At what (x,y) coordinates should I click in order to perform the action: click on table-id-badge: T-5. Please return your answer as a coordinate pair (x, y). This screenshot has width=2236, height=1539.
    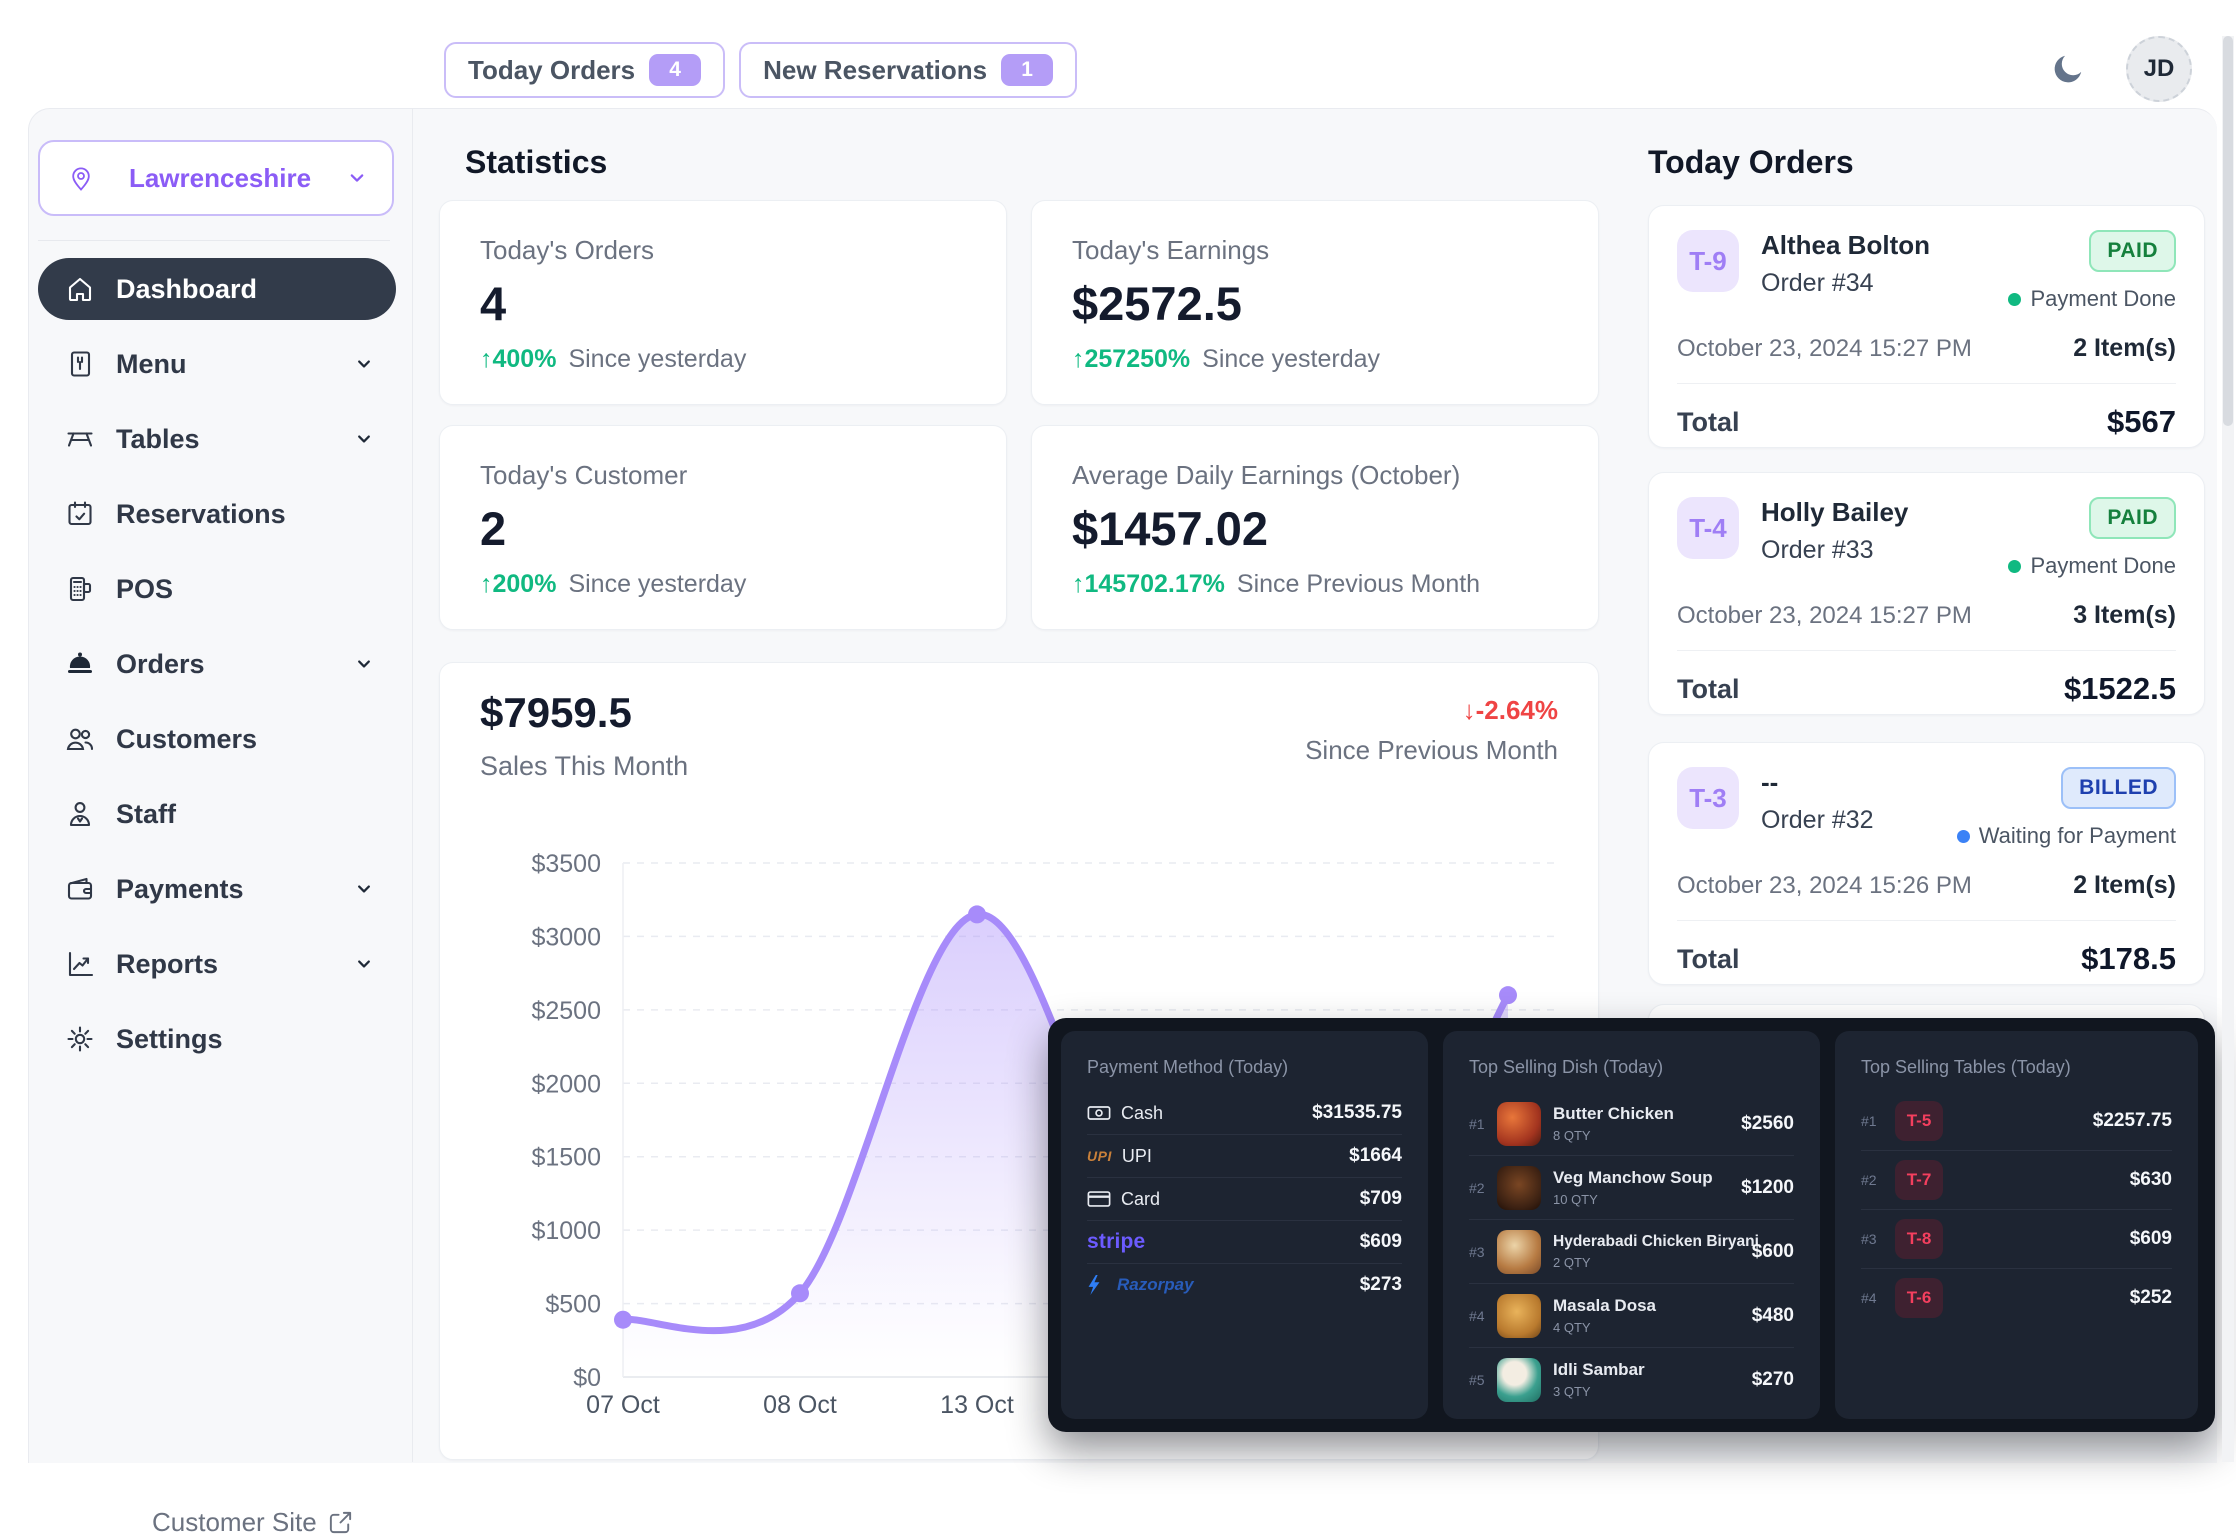
    Looking at the image, I should click on (1919, 1121).